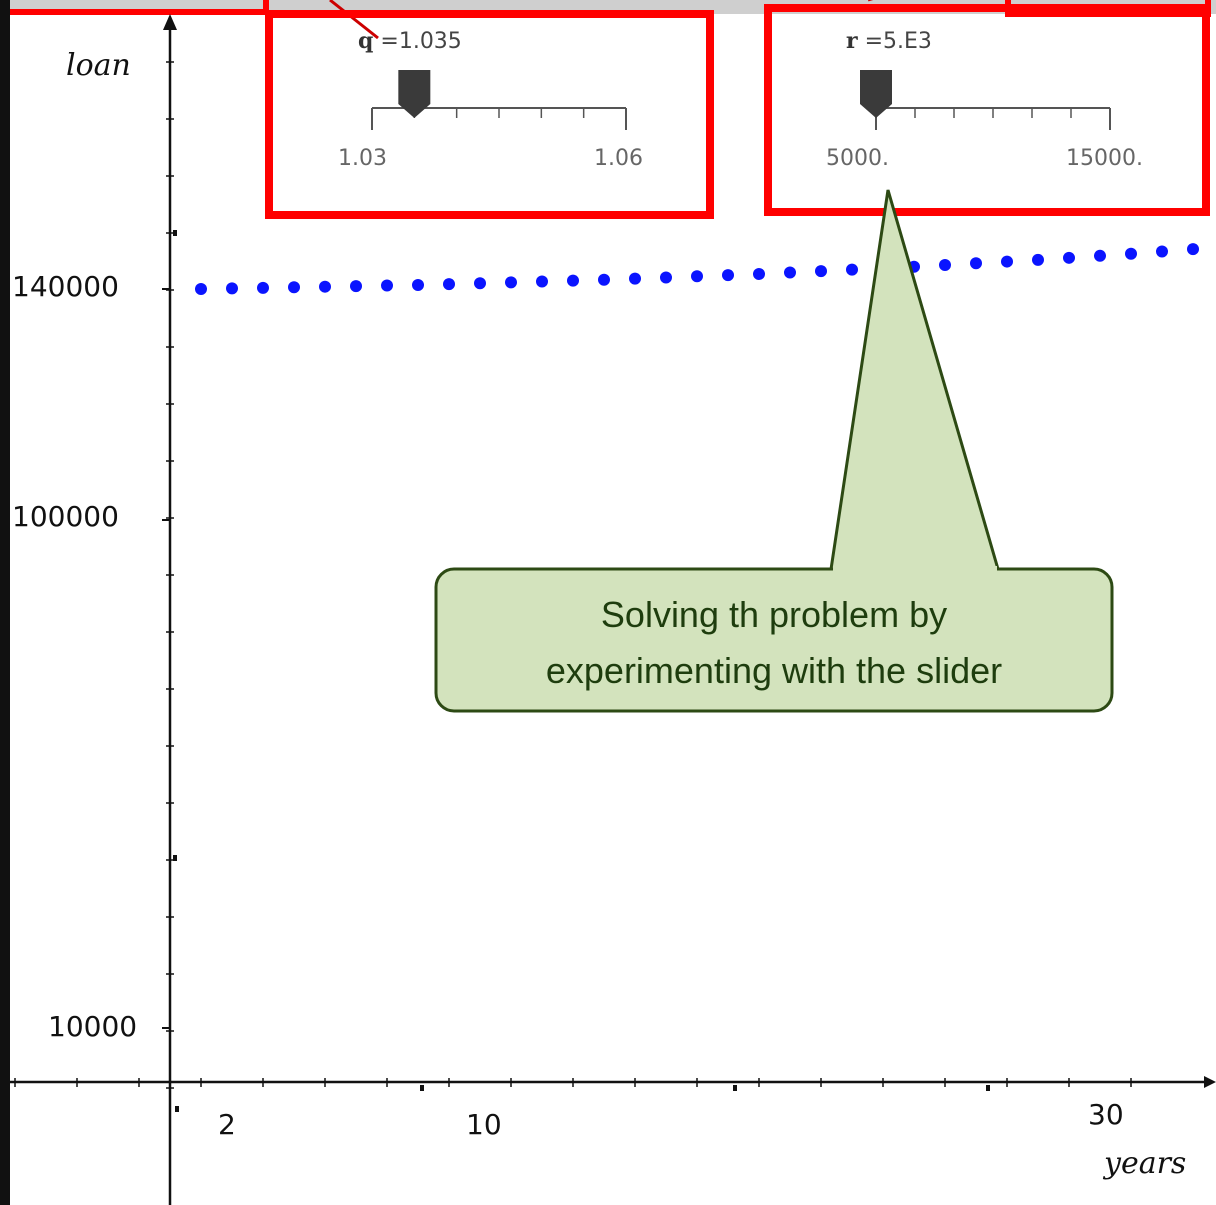  Describe the element at coordinates (1104, 158) in the screenshot. I see `slider-r-max: 15000.` at that location.